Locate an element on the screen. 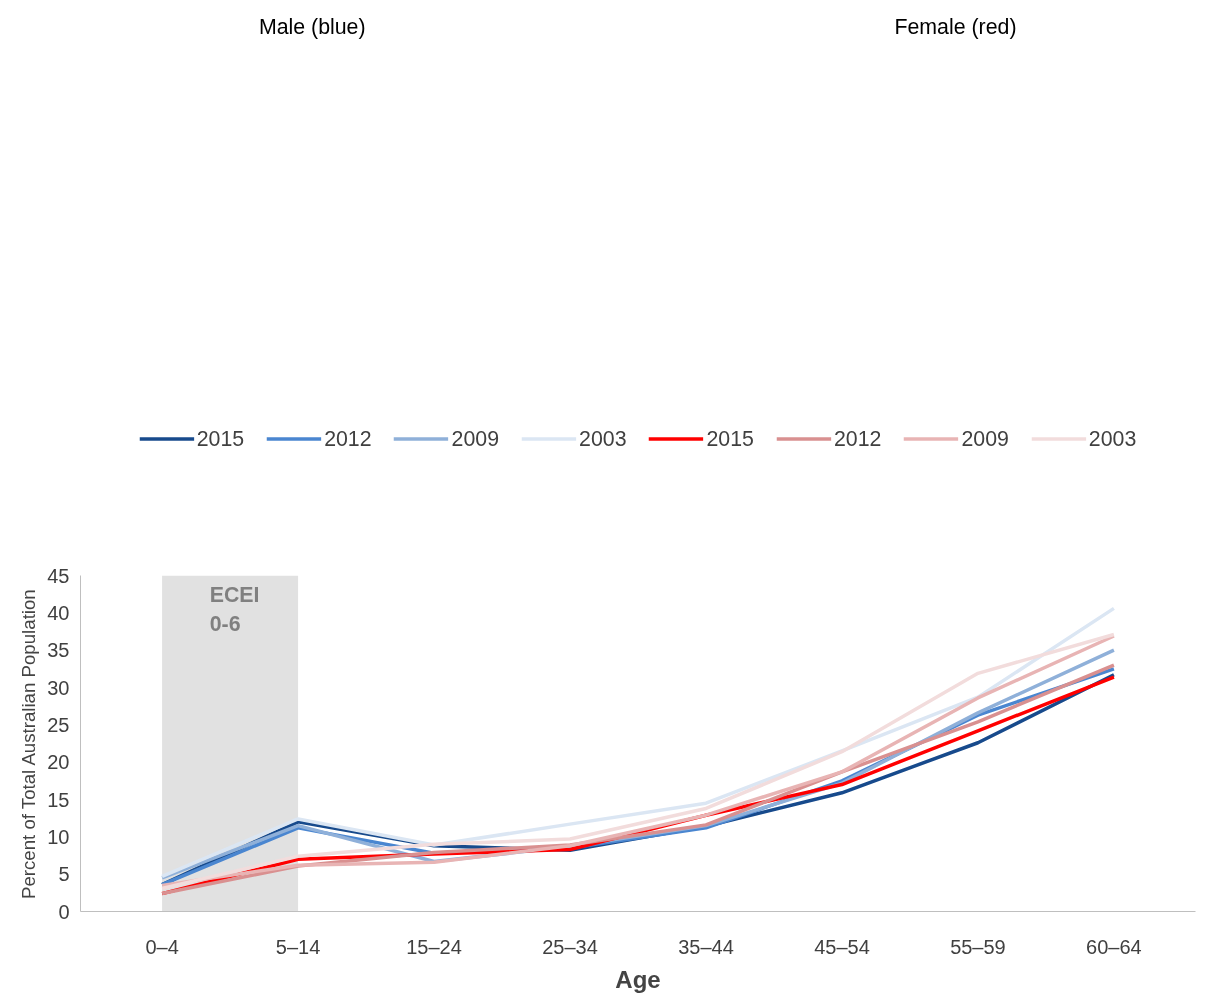 This screenshot has height=1008, width=1215. x-tick-label: 15–24 is located at coordinates (434, 946).